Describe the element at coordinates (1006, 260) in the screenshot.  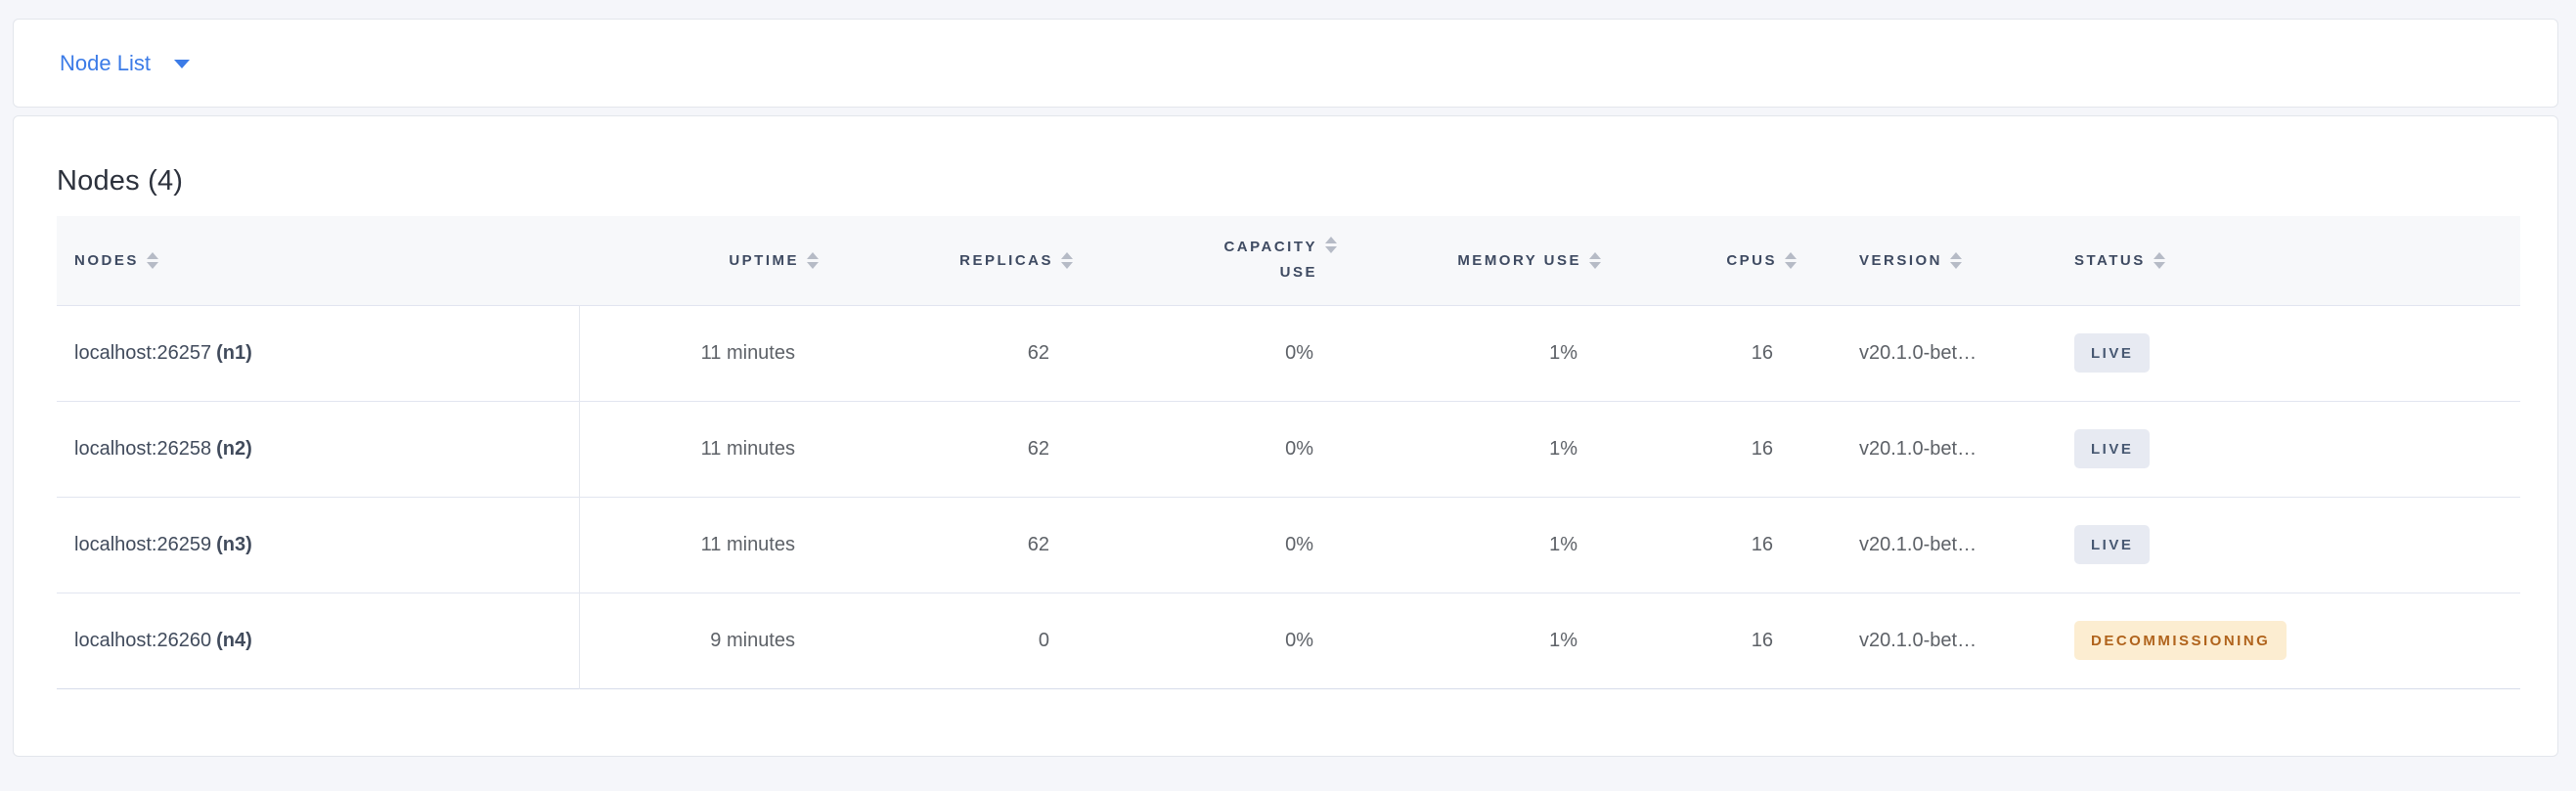
I see `column-label: REPLICAS` at that location.